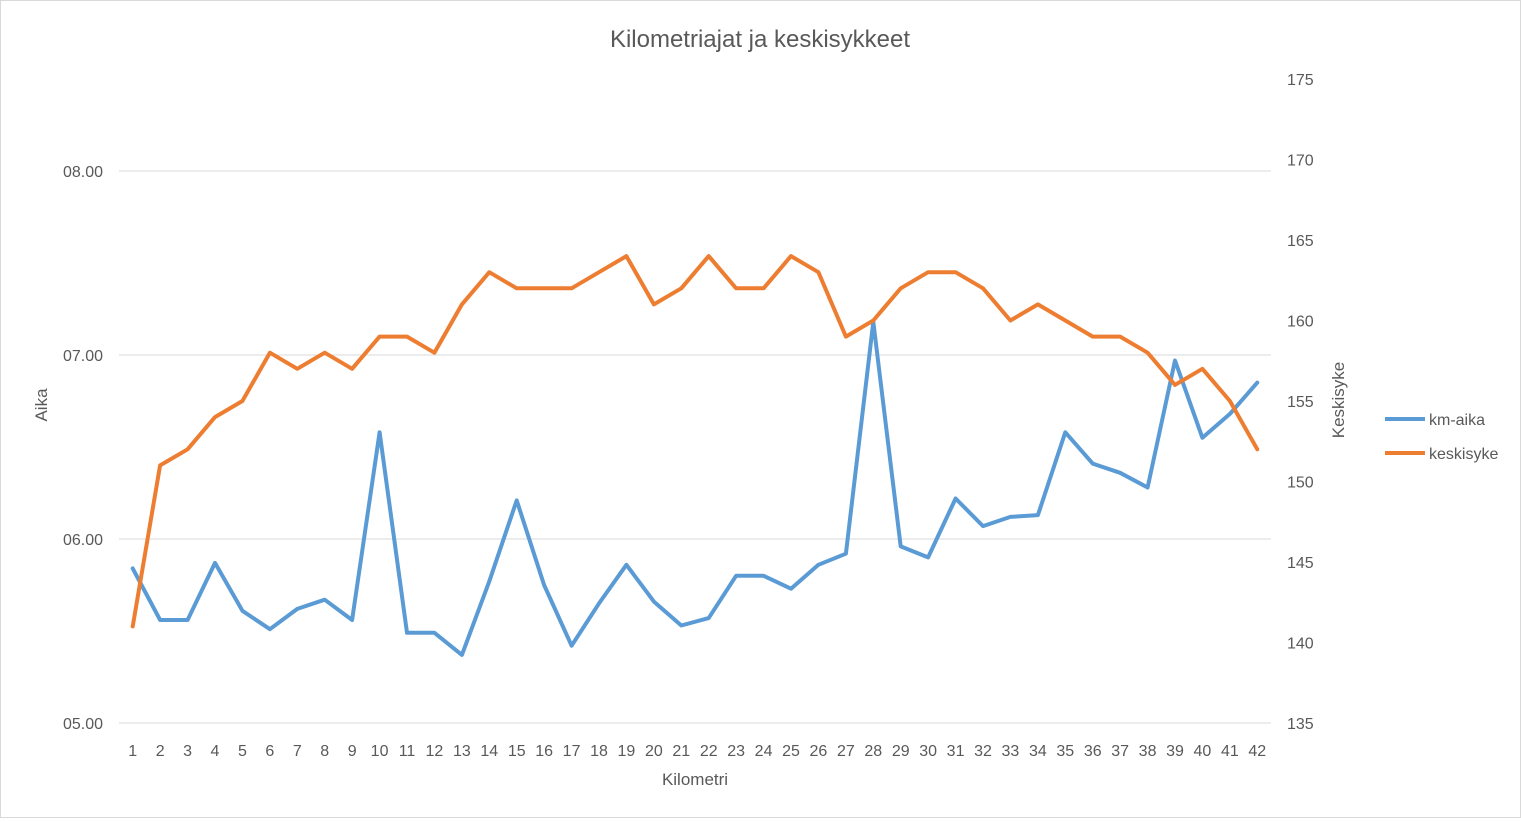 The height and width of the screenshot is (822, 1521). I want to click on x-tick-label: 37, so click(1120, 751).